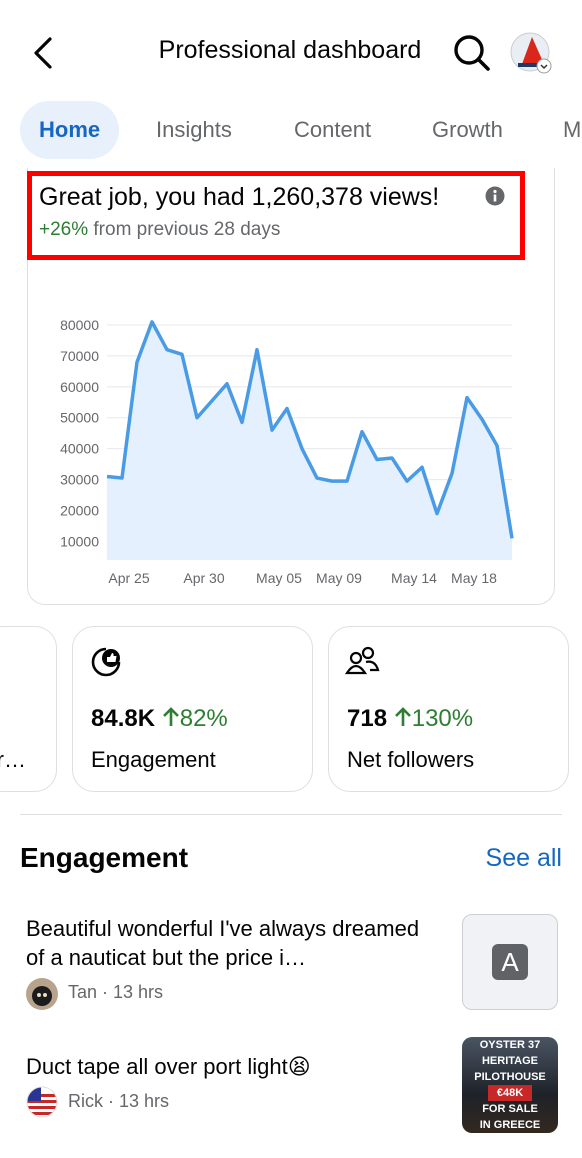  Describe the element at coordinates (474, 578) in the screenshot. I see `x-tick-label: May 18` at that location.